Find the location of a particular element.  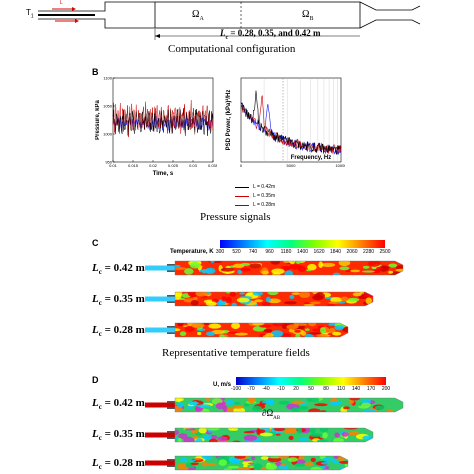

colorbar-tick-label: 110 is located at coordinates (341, 389).